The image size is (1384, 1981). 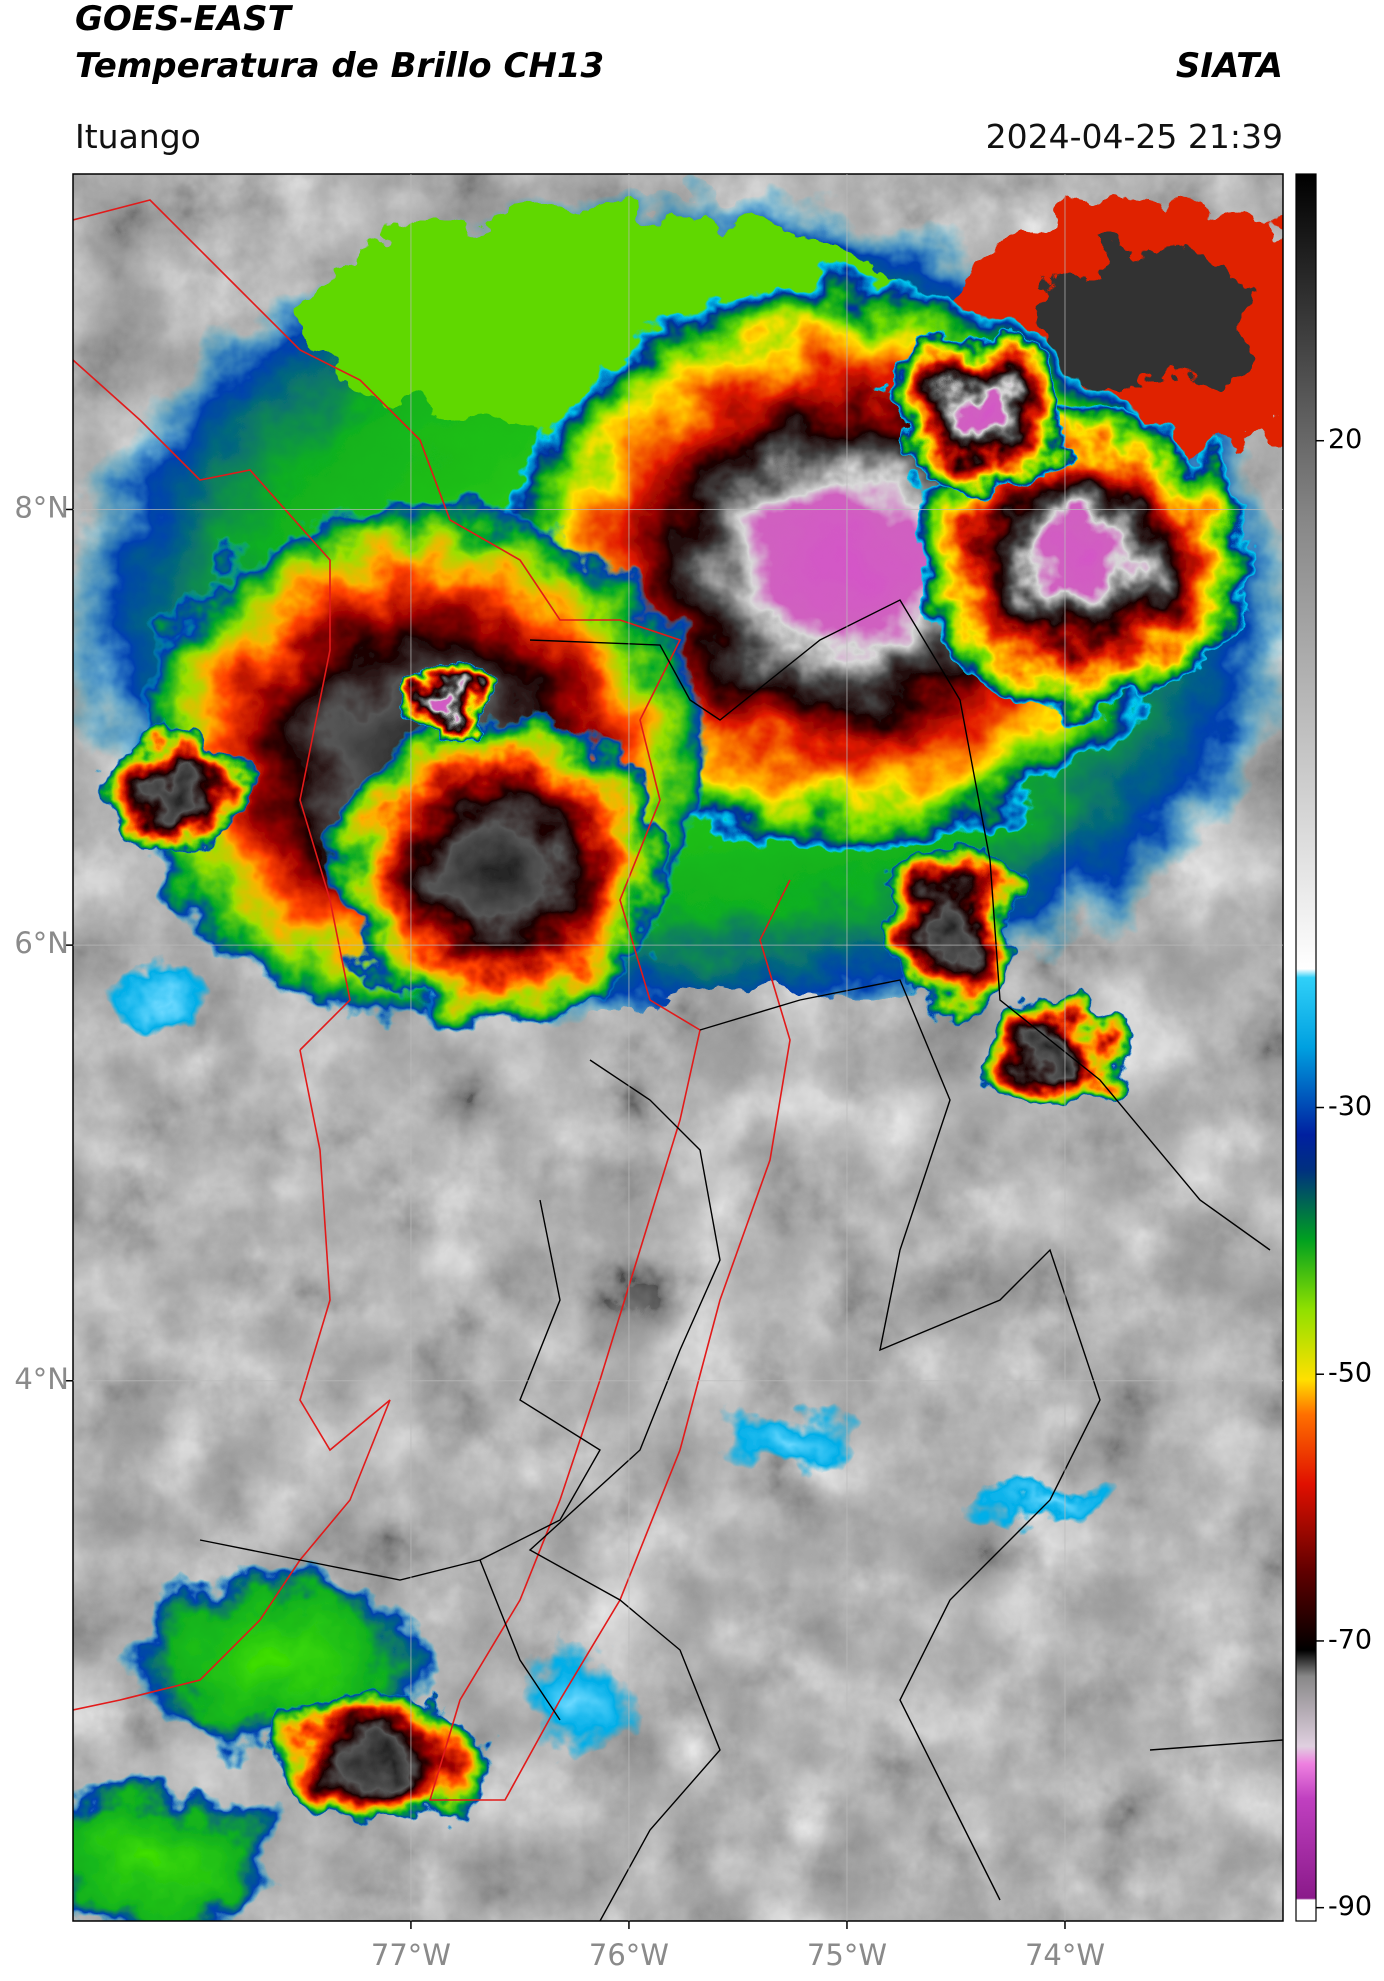 I want to click on x-tick-label: 74°W, so click(x=1065, y=1955).